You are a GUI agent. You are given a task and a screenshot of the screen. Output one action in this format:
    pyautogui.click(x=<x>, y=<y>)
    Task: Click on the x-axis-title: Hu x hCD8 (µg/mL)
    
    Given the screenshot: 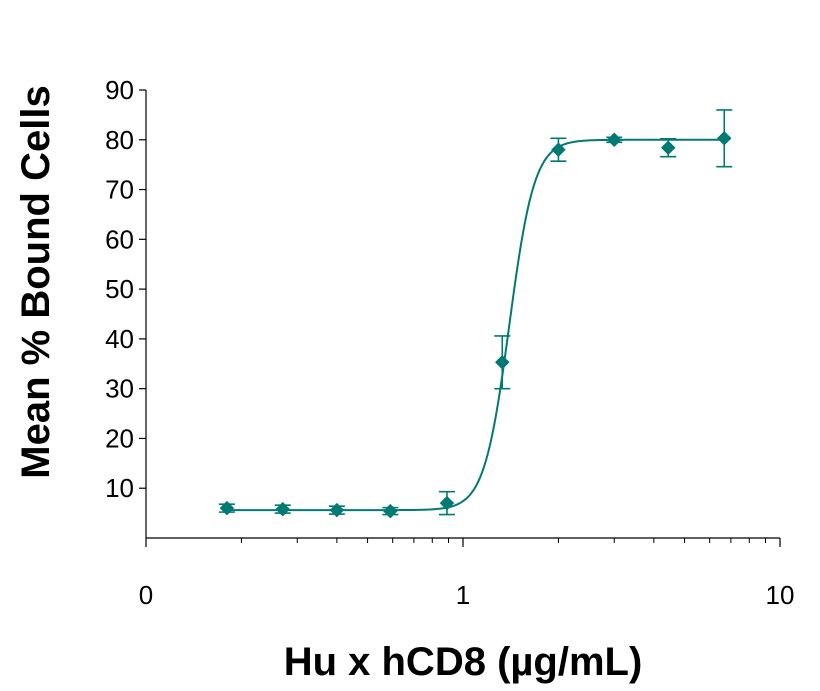 What is the action you would take?
    pyautogui.click(x=463, y=662)
    